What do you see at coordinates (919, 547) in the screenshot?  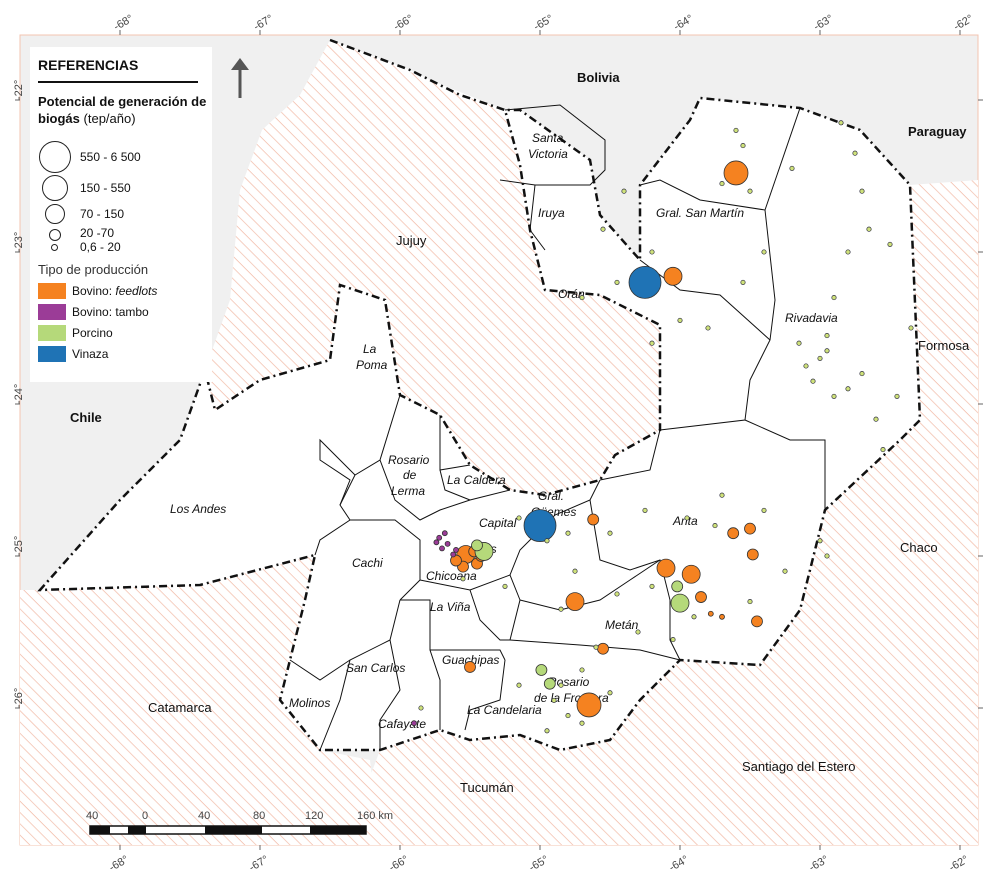 I see `province-label-chaco: Chaco` at bounding box center [919, 547].